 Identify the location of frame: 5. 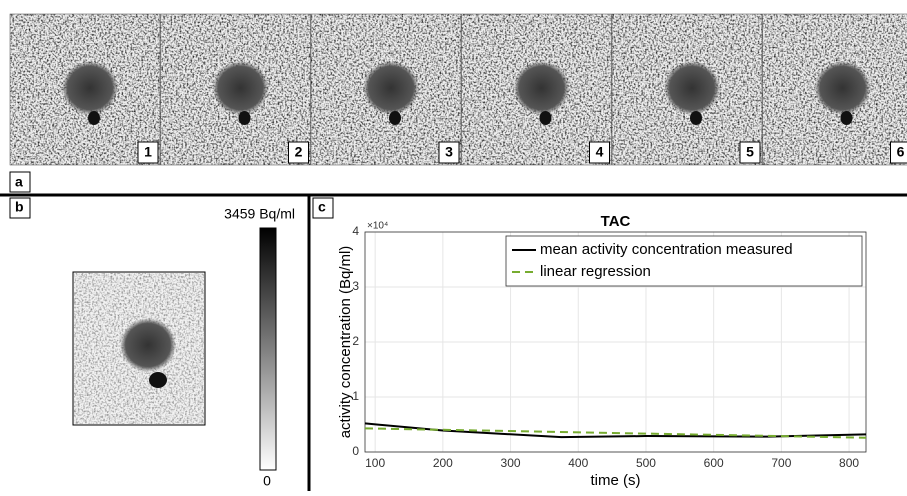
(687, 89).